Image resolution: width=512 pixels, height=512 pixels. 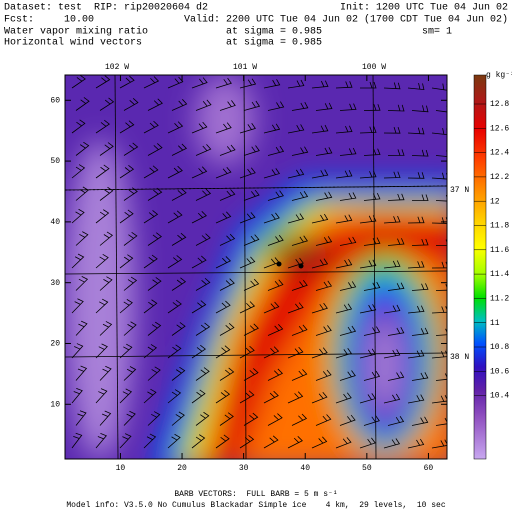 I want to click on colorbar-label: 12.2, so click(x=499, y=177).